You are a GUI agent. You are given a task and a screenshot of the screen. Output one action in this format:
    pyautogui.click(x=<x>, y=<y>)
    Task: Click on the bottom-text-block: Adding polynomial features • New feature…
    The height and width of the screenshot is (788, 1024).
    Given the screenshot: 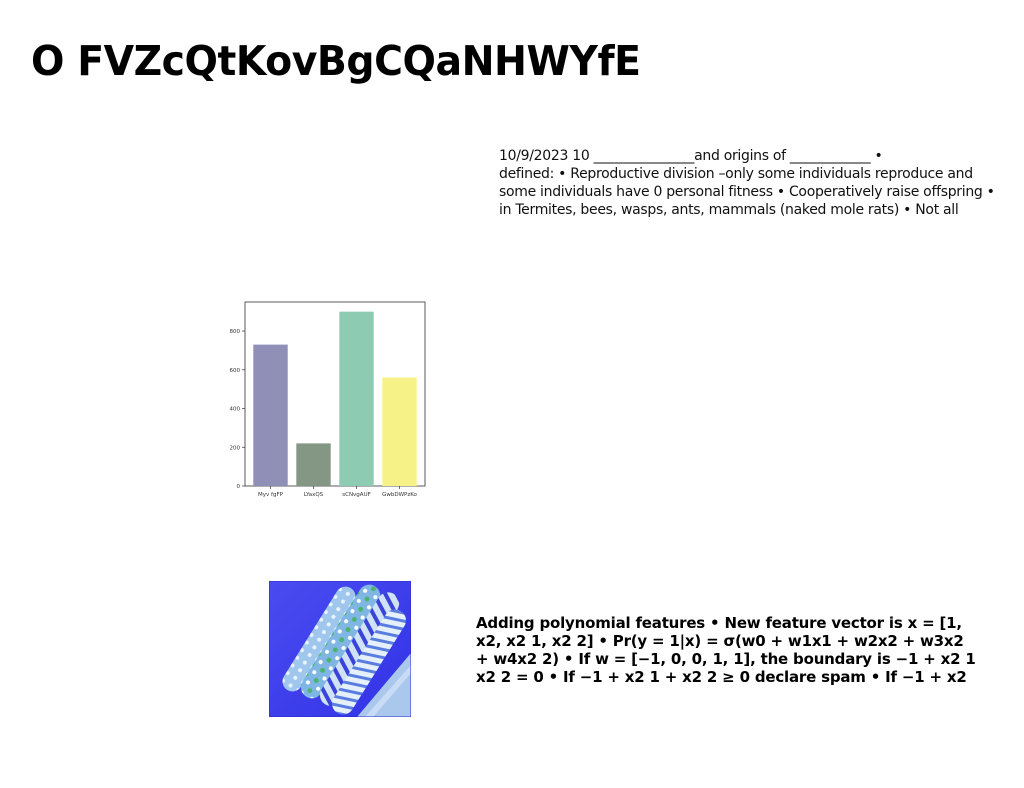 What is the action you would take?
    pyautogui.click(x=750, y=650)
    